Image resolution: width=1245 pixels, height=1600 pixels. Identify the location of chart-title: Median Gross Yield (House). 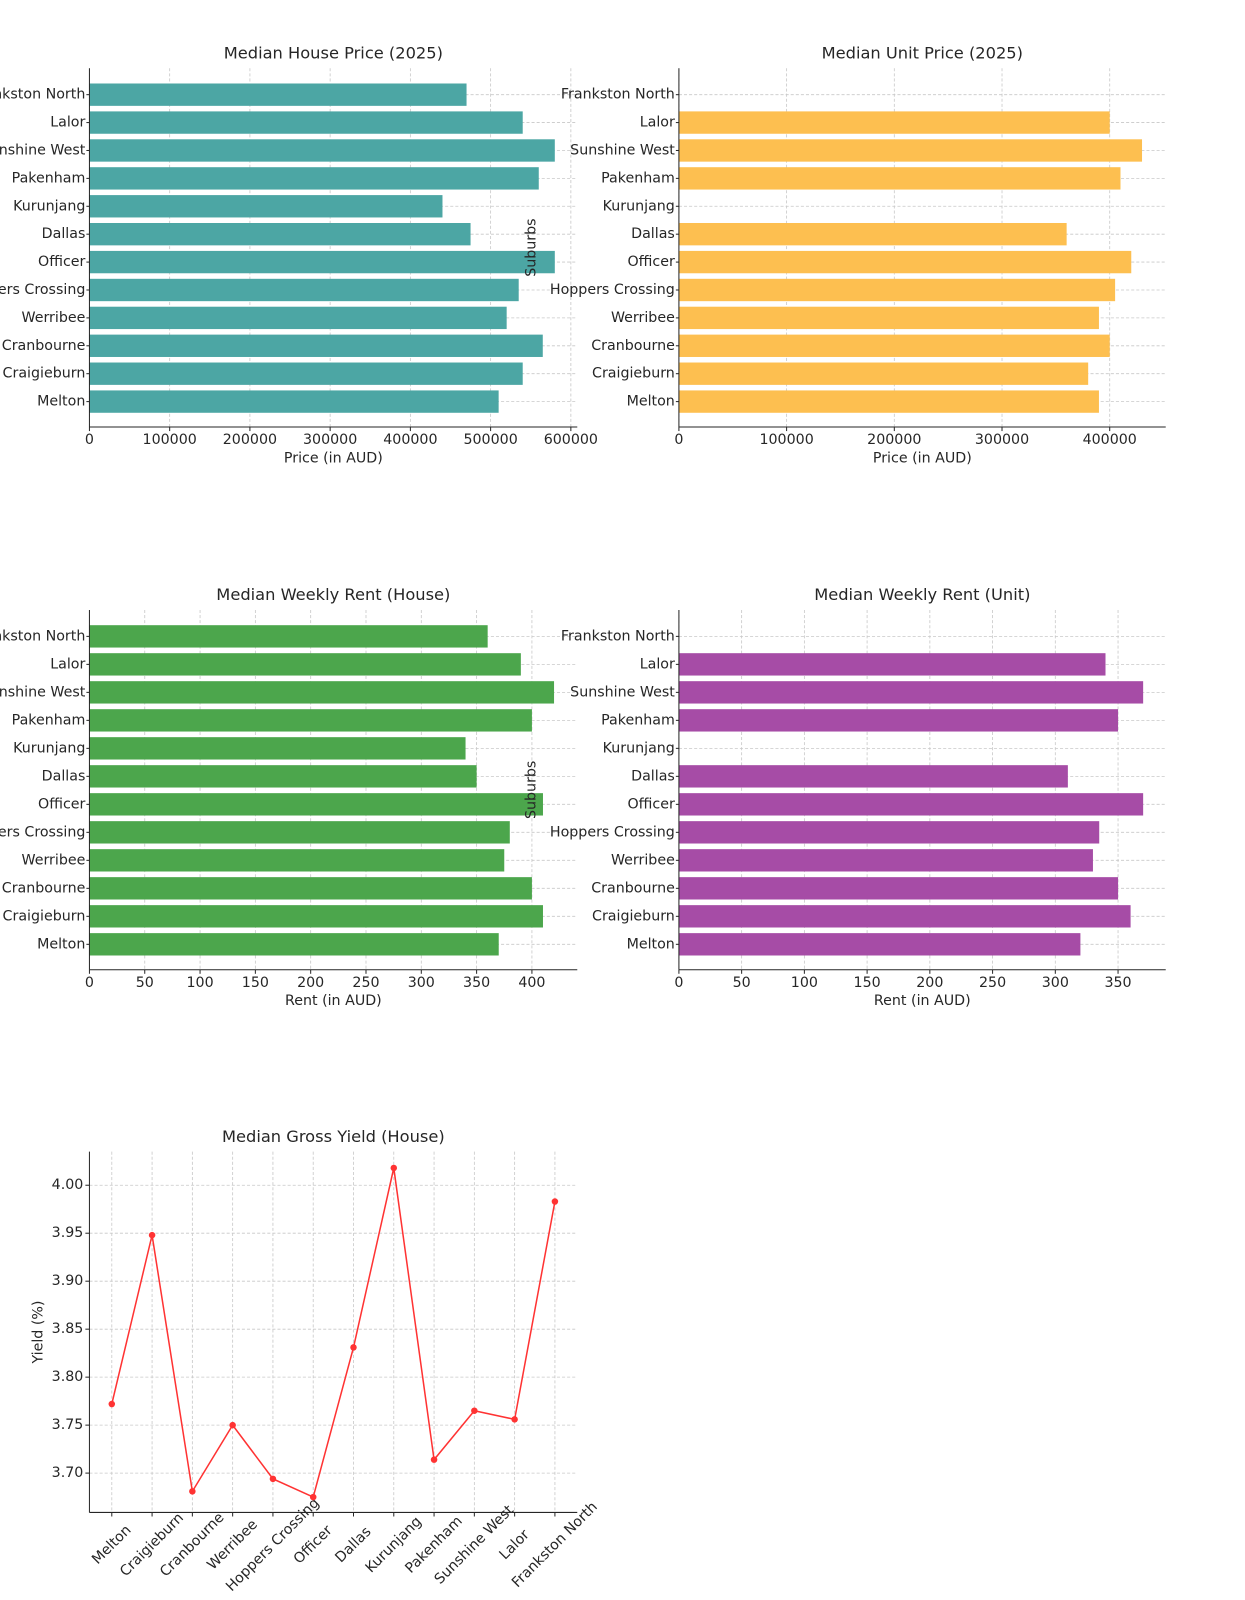
(333, 1136).